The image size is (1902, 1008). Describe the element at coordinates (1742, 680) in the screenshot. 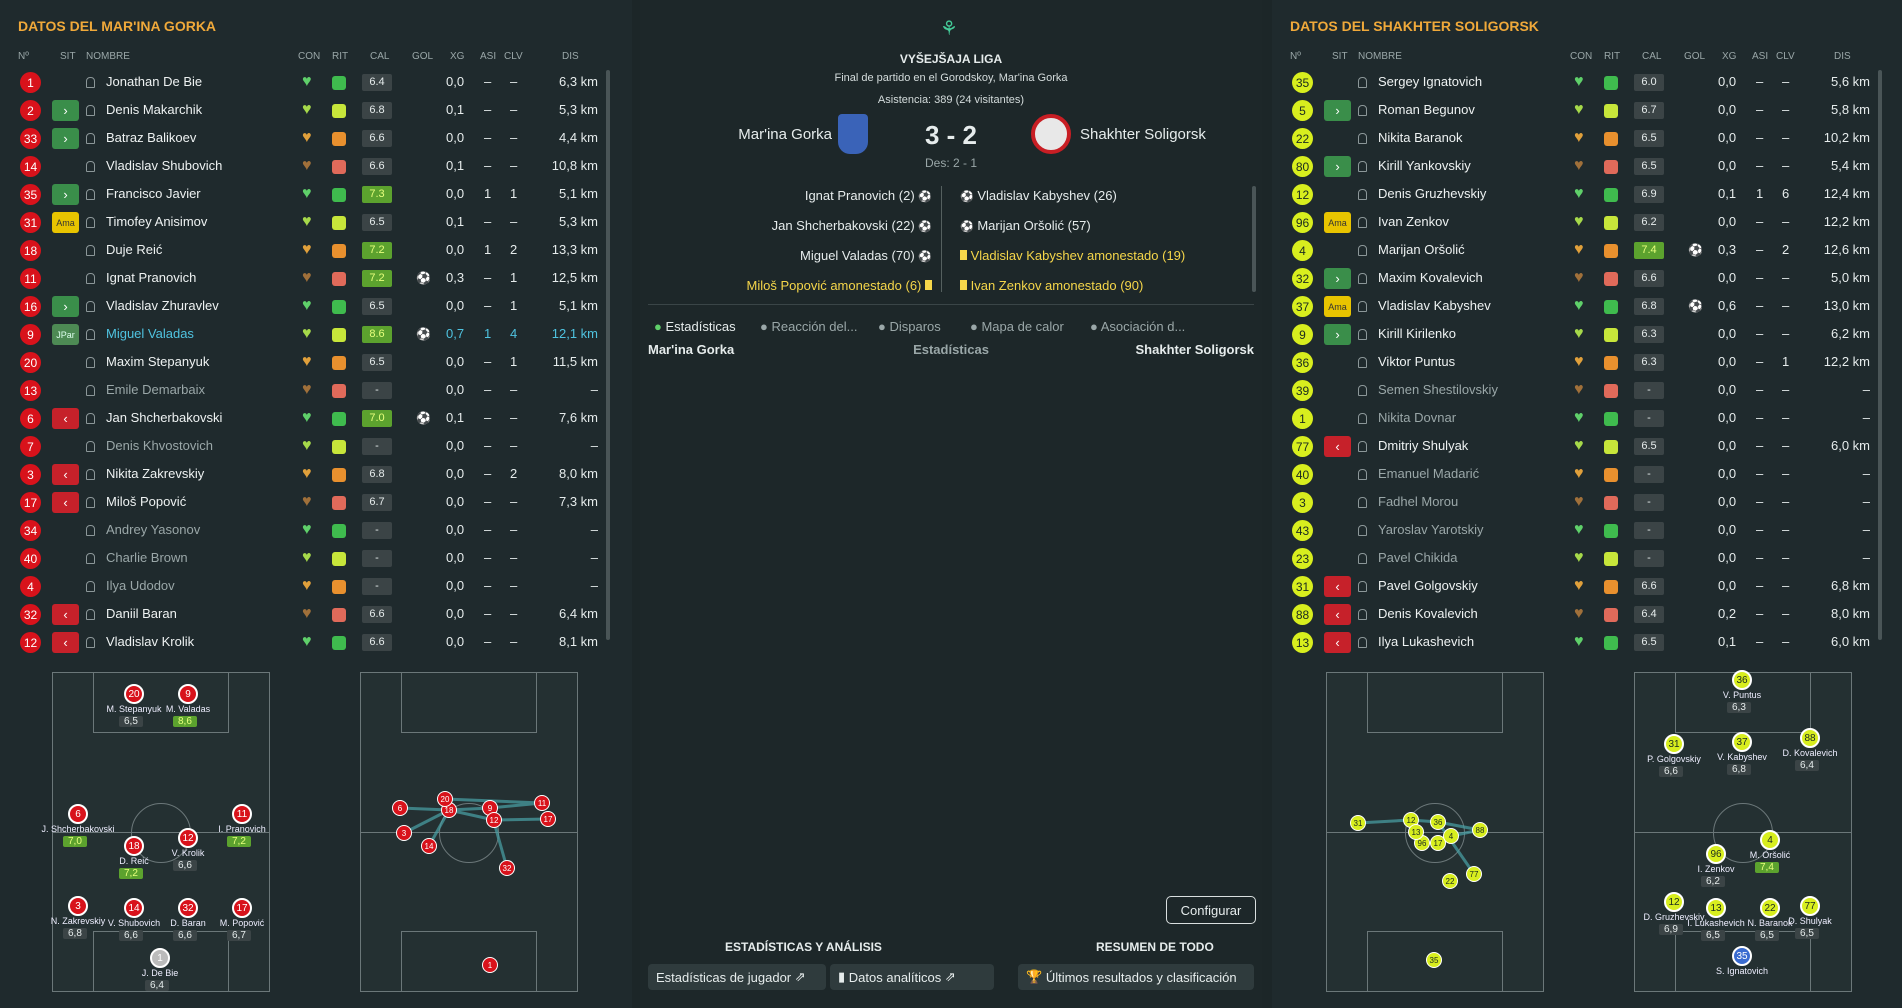

I see `formation-player-marker: 36` at that location.